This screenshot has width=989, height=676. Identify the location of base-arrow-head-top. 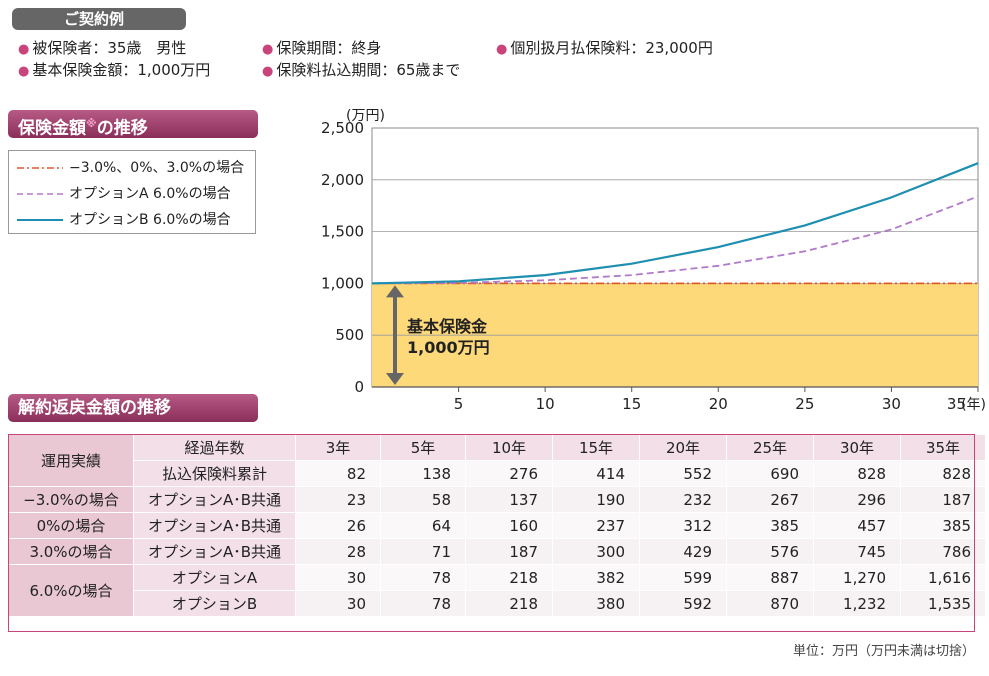
(395, 291).